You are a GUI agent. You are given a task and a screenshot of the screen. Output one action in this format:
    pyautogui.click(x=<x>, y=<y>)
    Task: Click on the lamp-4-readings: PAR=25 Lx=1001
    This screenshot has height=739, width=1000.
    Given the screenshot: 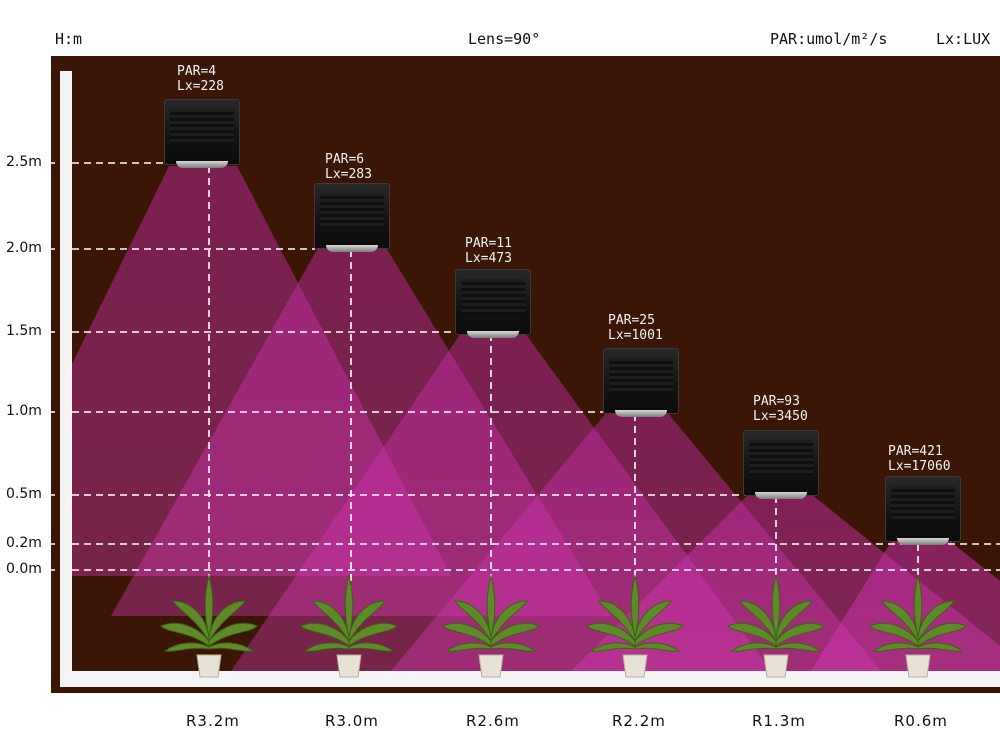 What is the action you would take?
    pyautogui.click(x=635, y=328)
    